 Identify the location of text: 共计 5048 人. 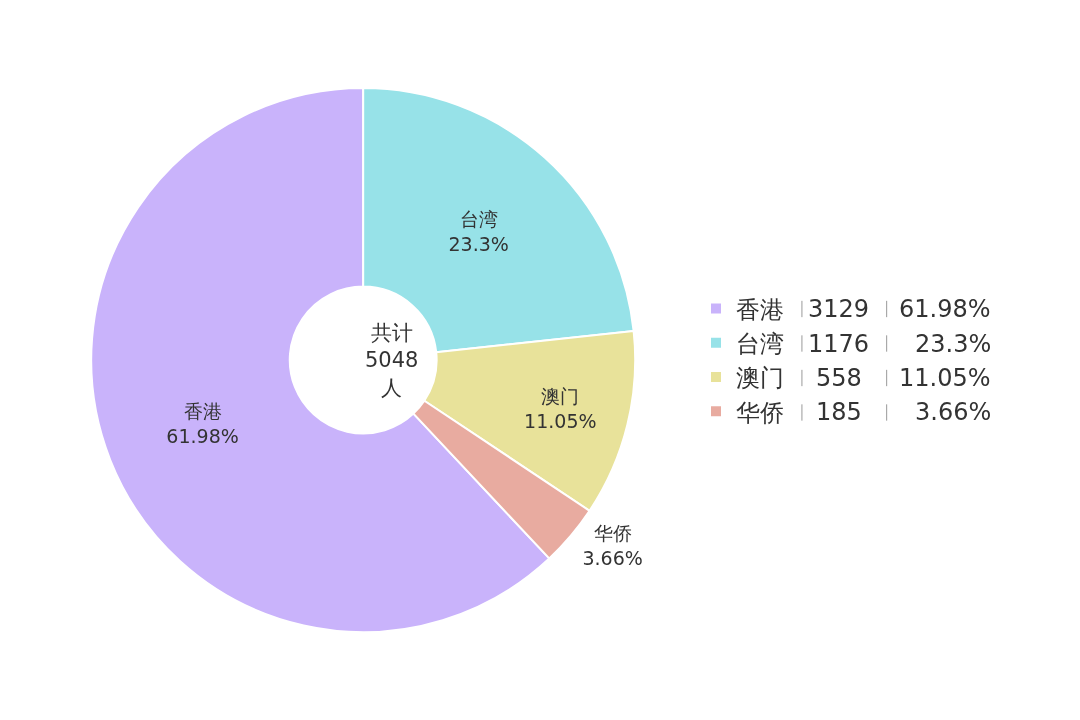
(392, 360).